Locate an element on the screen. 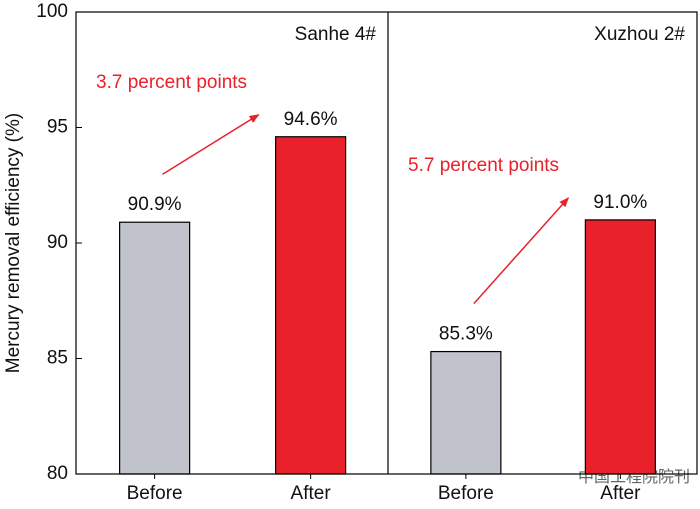 This screenshot has width=700, height=509. y-tick-label: 80 is located at coordinates (57, 473).